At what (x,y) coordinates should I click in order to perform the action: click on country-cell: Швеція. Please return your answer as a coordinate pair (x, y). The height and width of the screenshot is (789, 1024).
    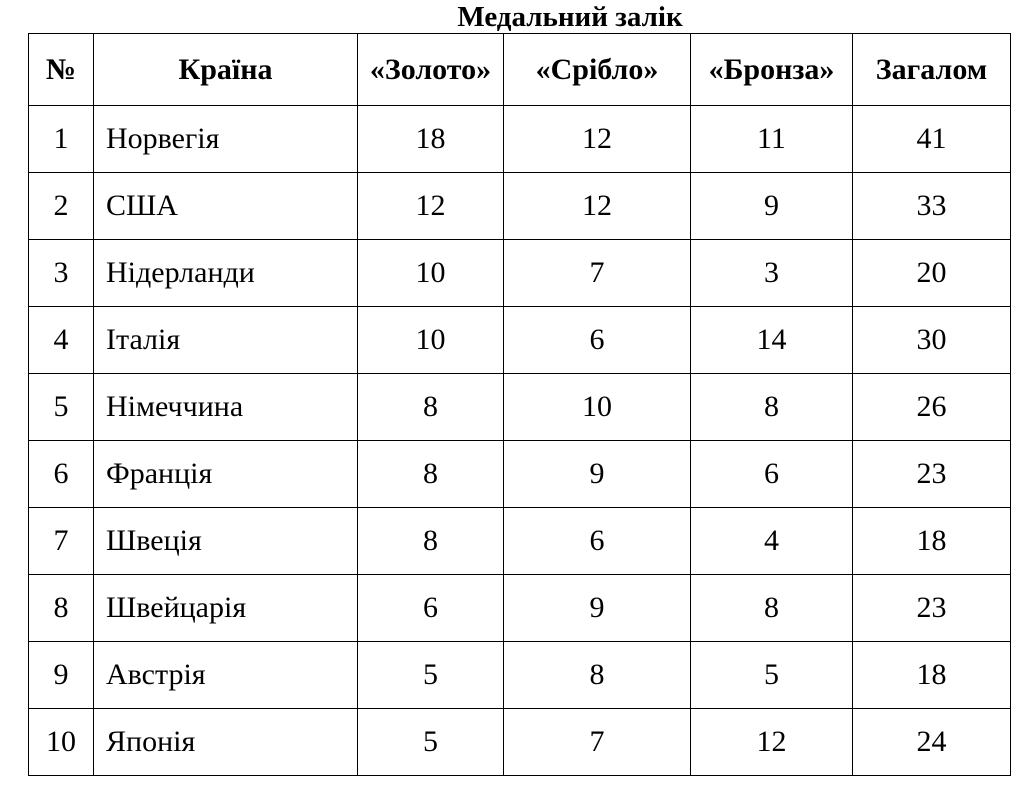
    Looking at the image, I should click on (225, 541).